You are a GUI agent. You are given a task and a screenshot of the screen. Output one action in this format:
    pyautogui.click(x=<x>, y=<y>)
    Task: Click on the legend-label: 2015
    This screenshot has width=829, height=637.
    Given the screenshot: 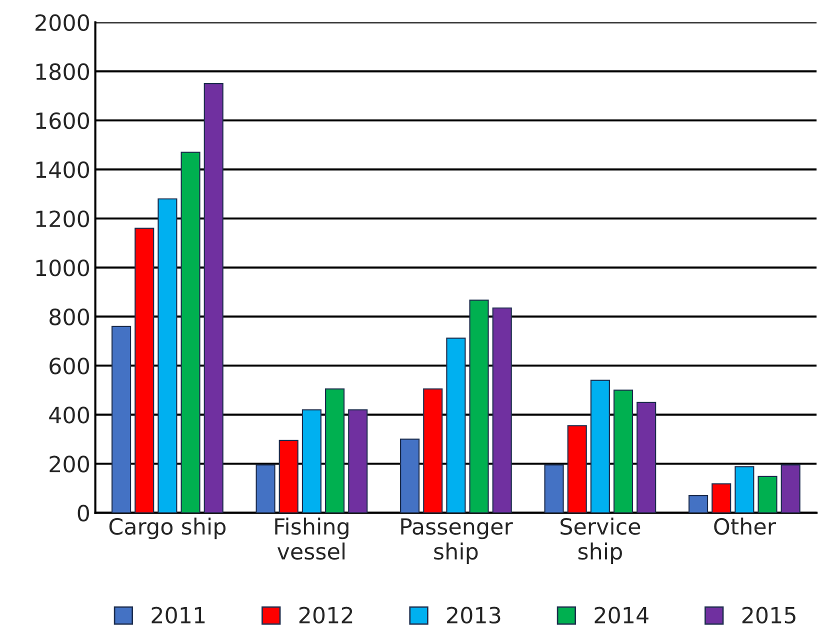 What is the action you would take?
    pyautogui.click(x=769, y=615)
    